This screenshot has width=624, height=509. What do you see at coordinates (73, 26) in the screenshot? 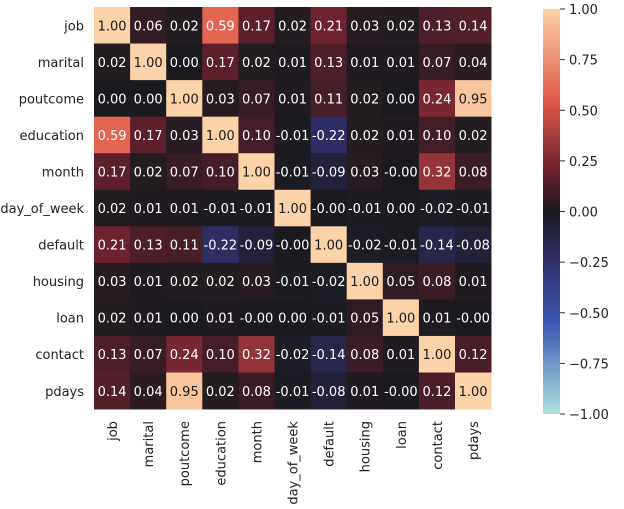
I see `y-tick-label: job` at bounding box center [73, 26].